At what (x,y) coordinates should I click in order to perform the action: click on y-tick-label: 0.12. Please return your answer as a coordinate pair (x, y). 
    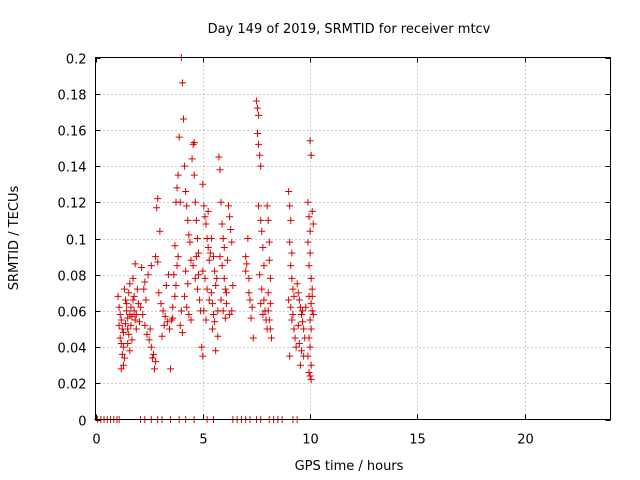
    Looking at the image, I should click on (72, 204).